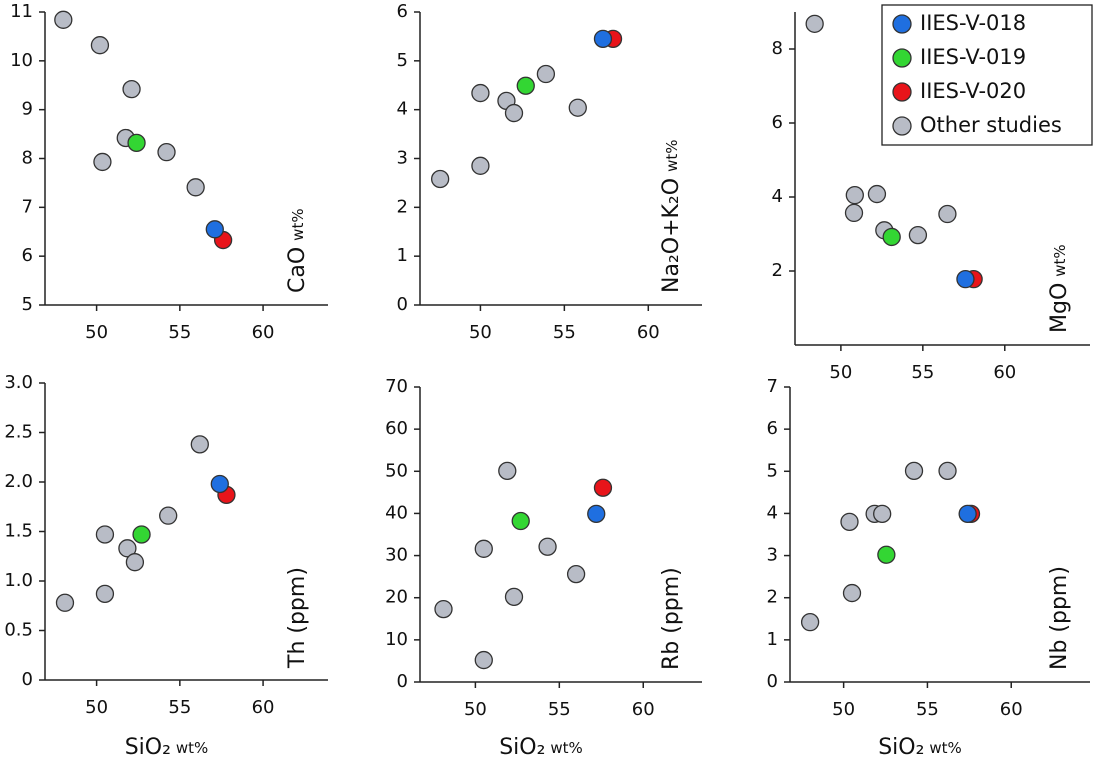 Image resolution: width=1094 pixels, height=769 pixels. I want to click on x-axis-label-unit: wt%, so click(945, 748).